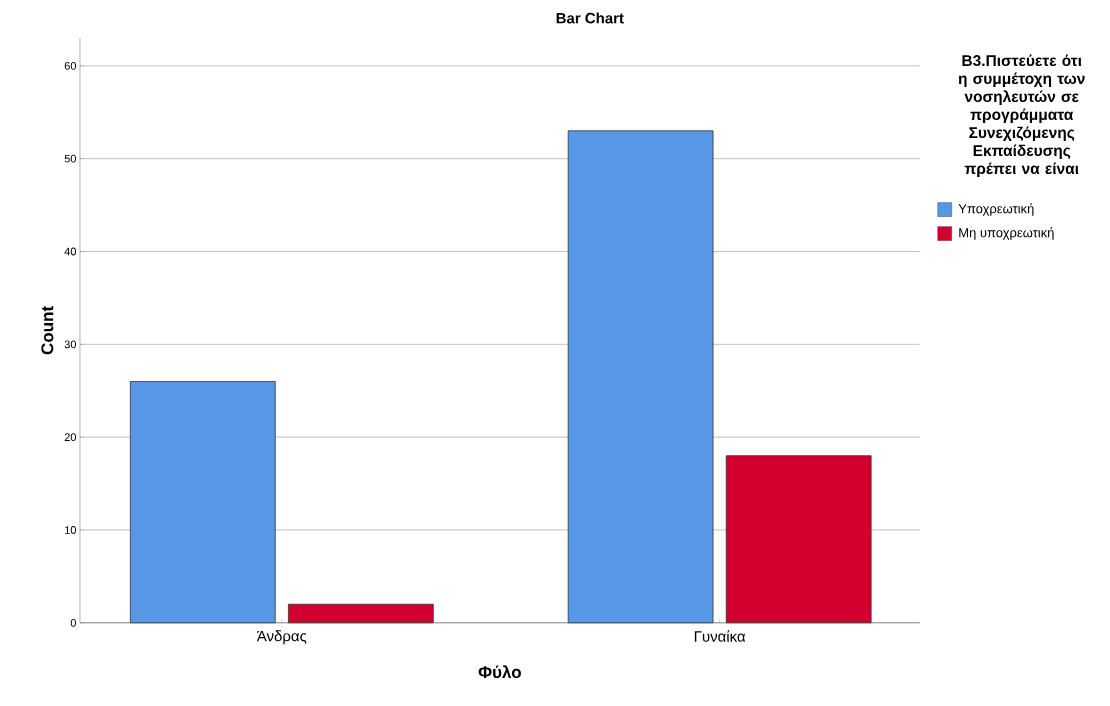 This screenshot has height=706, width=1110. Describe the element at coordinates (71, 530) in the screenshot. I see `y-tick-label: 10` at that location.